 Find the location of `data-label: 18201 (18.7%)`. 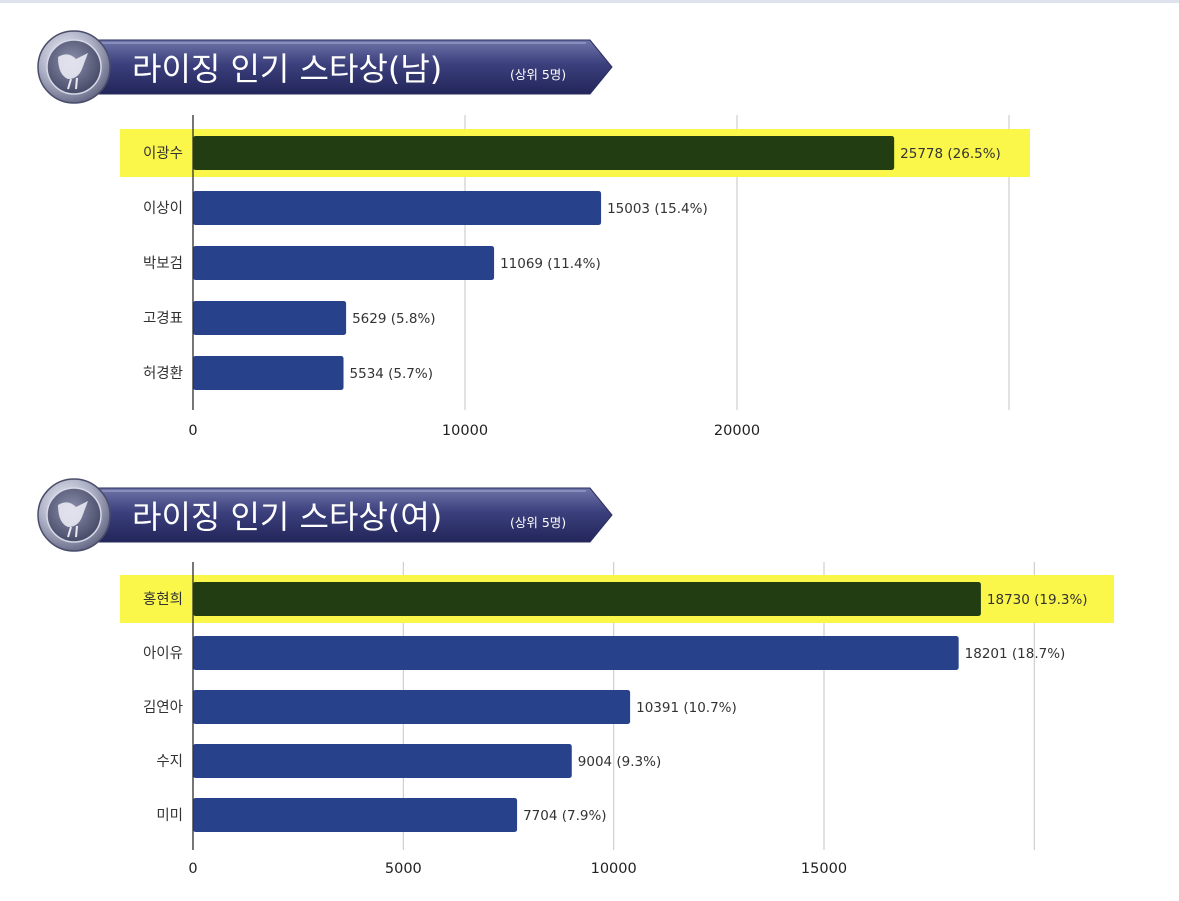

data-label: 18201 (18.7%) is located at coordinates (1015, 654).